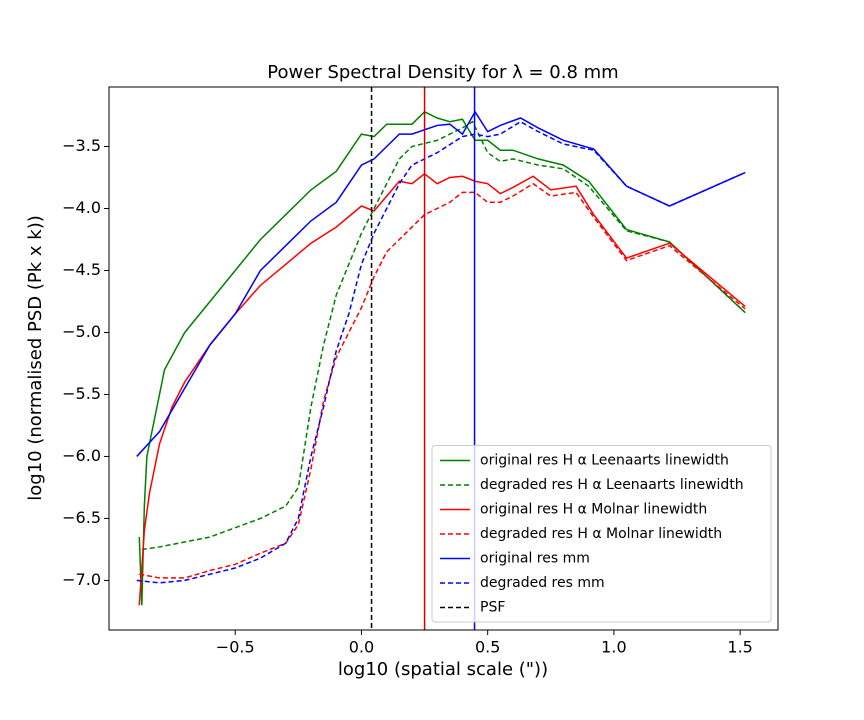  What do you see at coordinates (535, 559) in the screenshot?
I see `legend-label: original res mm` at bounding box center [535, 559].